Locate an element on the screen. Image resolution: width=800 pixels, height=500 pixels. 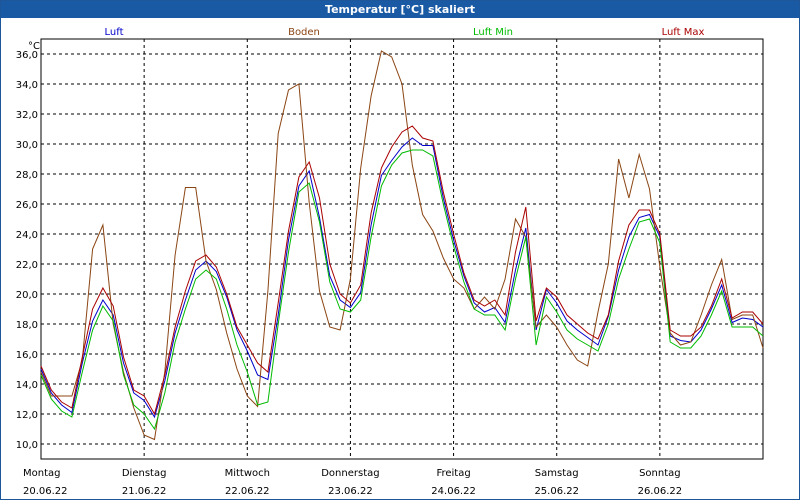
legend-entry: Luft Min is located at coordinates (493, 32).